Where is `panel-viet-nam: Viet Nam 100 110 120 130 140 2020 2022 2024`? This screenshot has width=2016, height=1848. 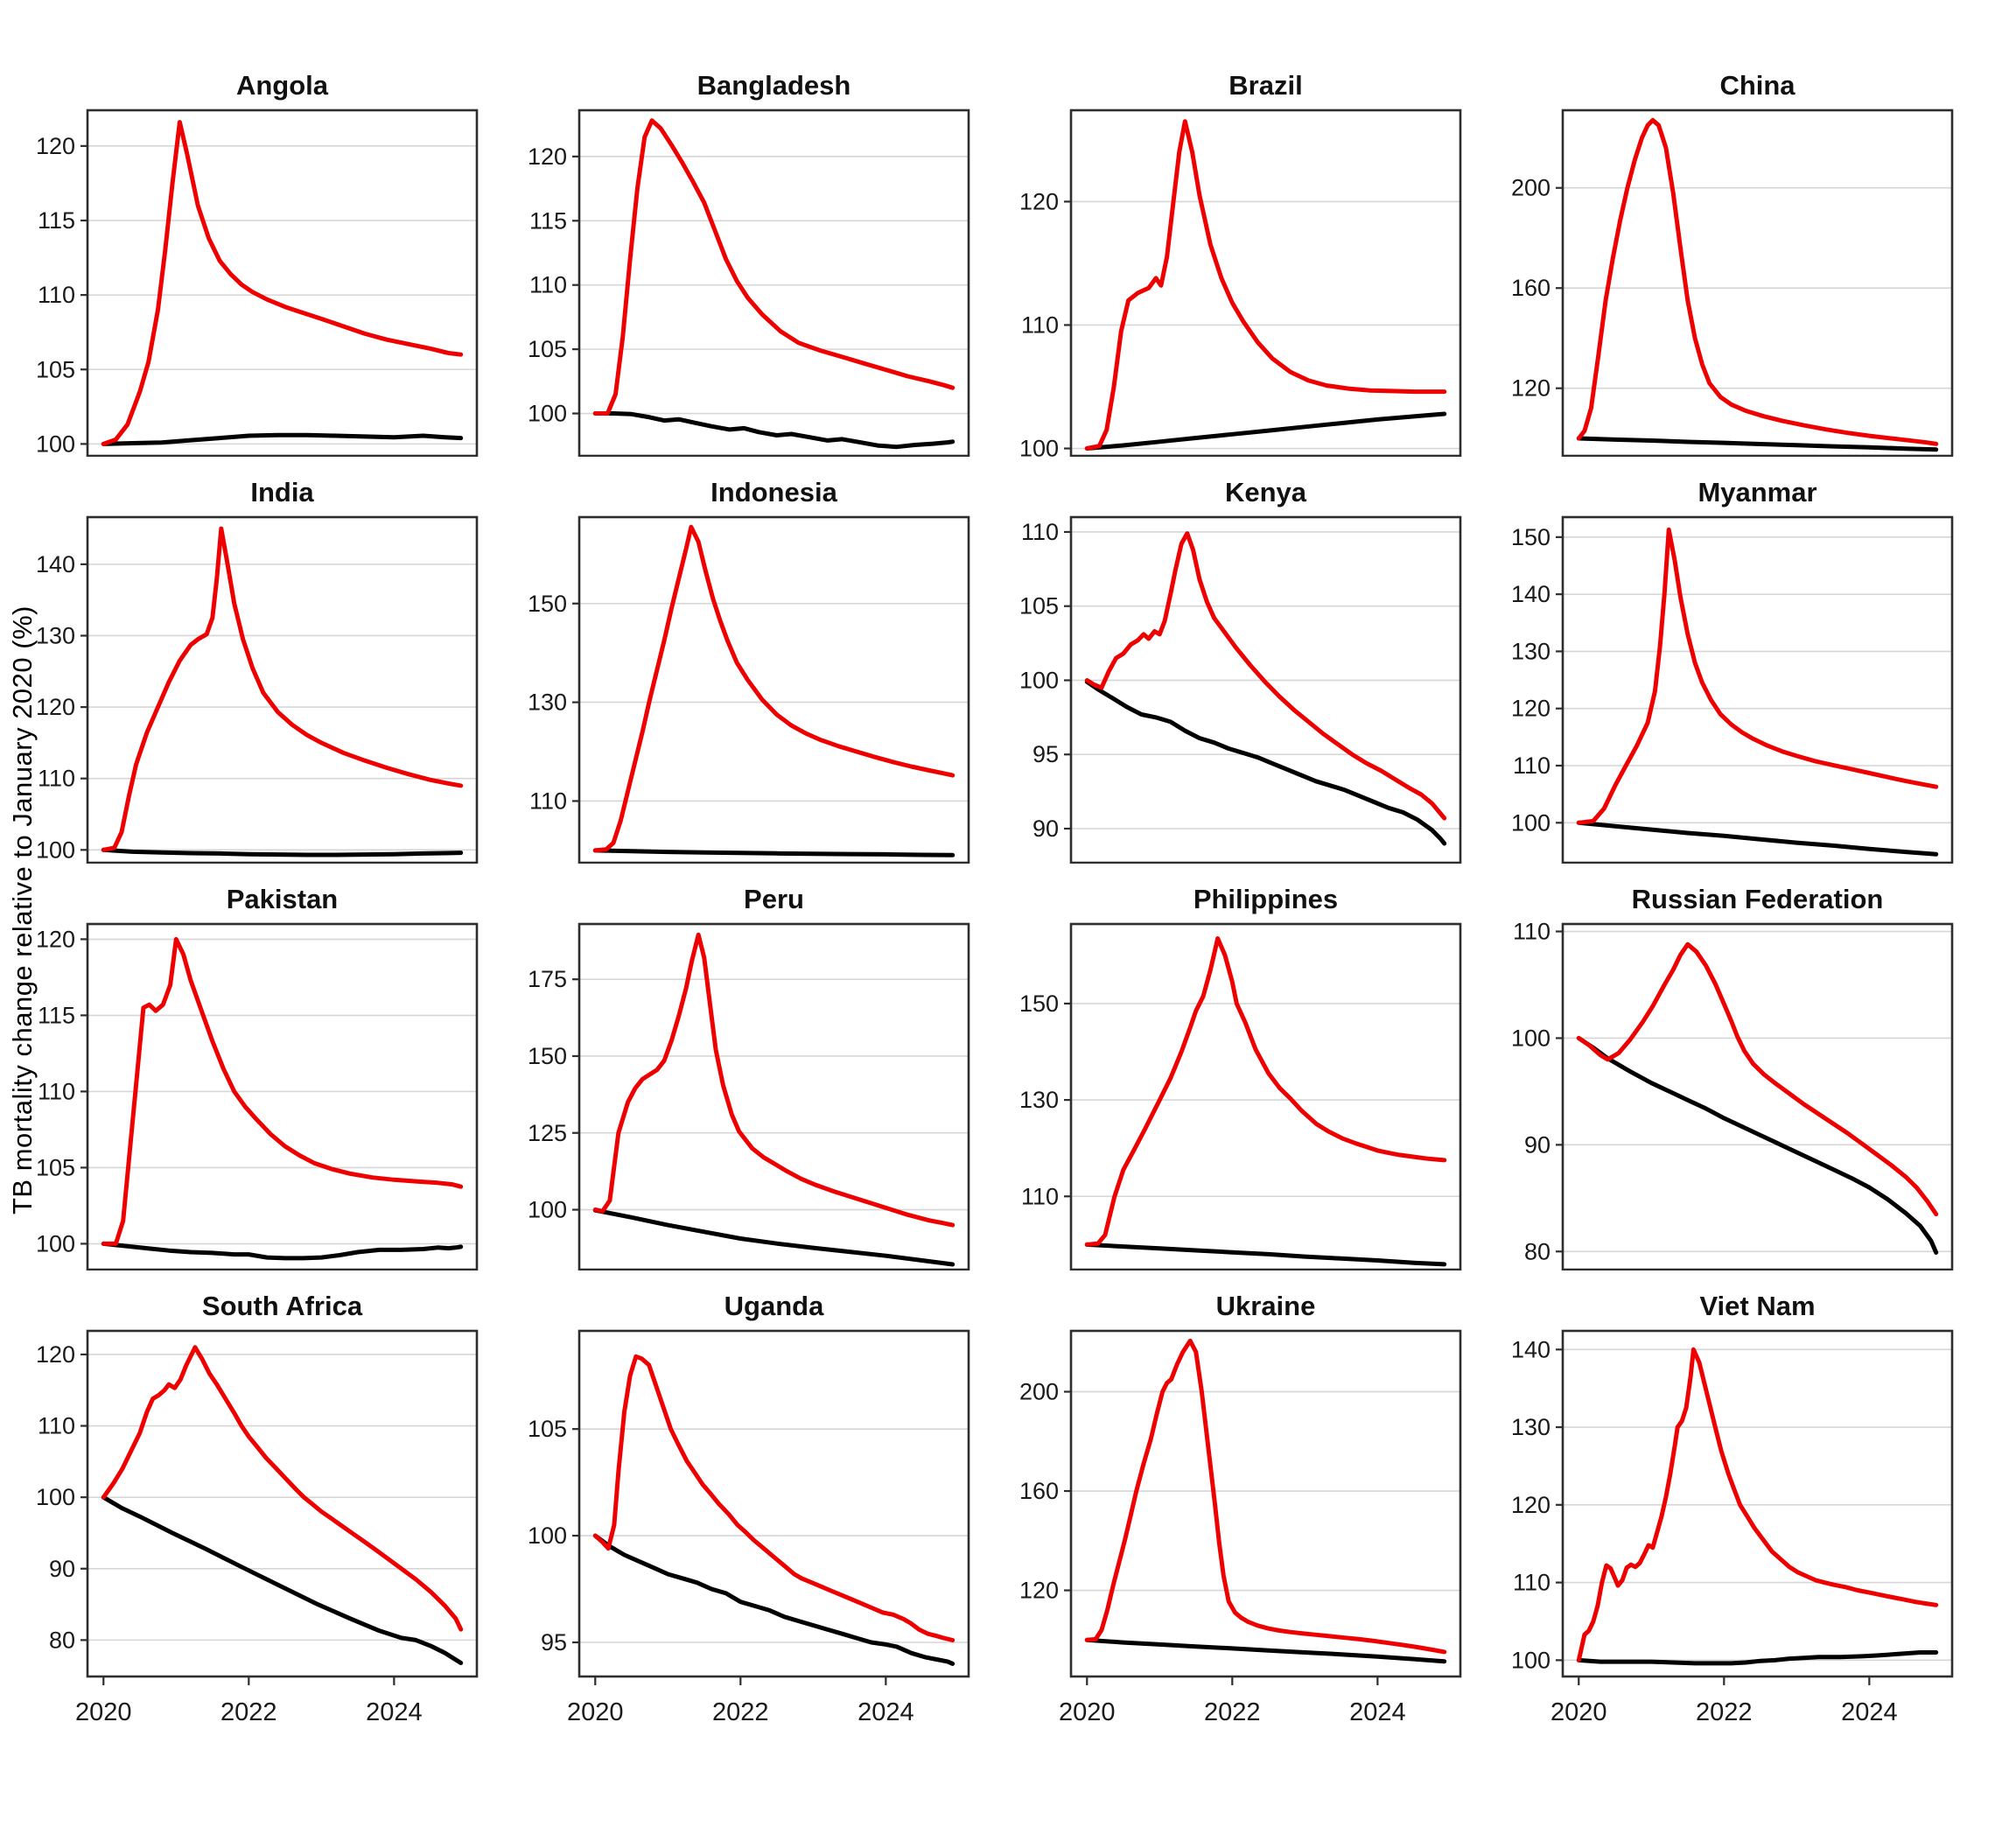
panel-viet-nam: Viet Nam 100 110 120 130 140 2020 2022 2024 is located at coordinates (1754, 1517).